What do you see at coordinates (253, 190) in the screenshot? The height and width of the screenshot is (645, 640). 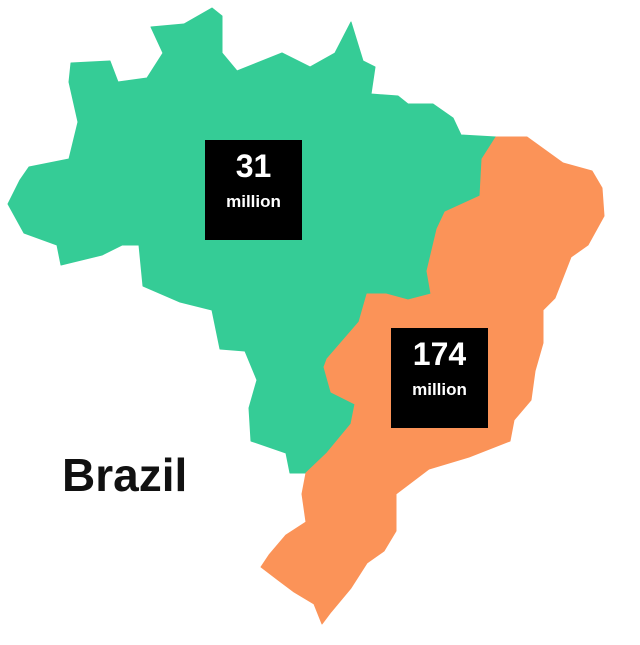 I see `population-label-north: 31 million` at bounding box center [253, 190].